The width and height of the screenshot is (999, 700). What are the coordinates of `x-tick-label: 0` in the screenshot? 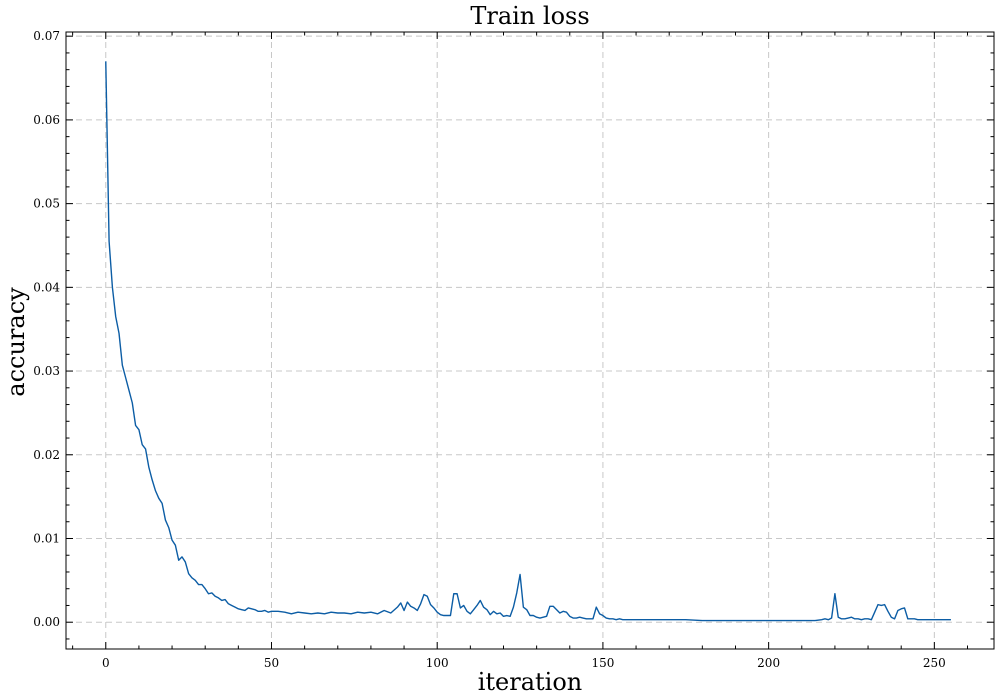 It's located at (106, 663).